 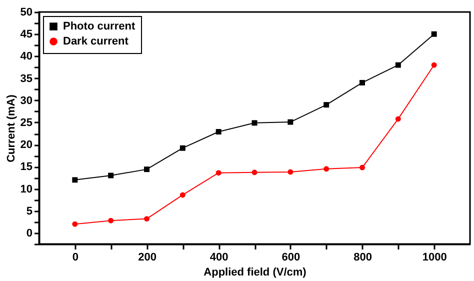 What do you see at coordinates (26, 145) in the screenshot?
I see `y-tick-label: 20` at bounding box center [26, 145].